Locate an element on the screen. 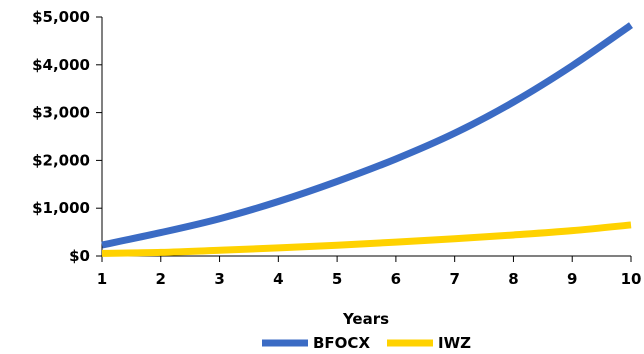 The width and height of the screenshot is (644, 354). x-axis-title: Years is located at coordinates (365, 319).